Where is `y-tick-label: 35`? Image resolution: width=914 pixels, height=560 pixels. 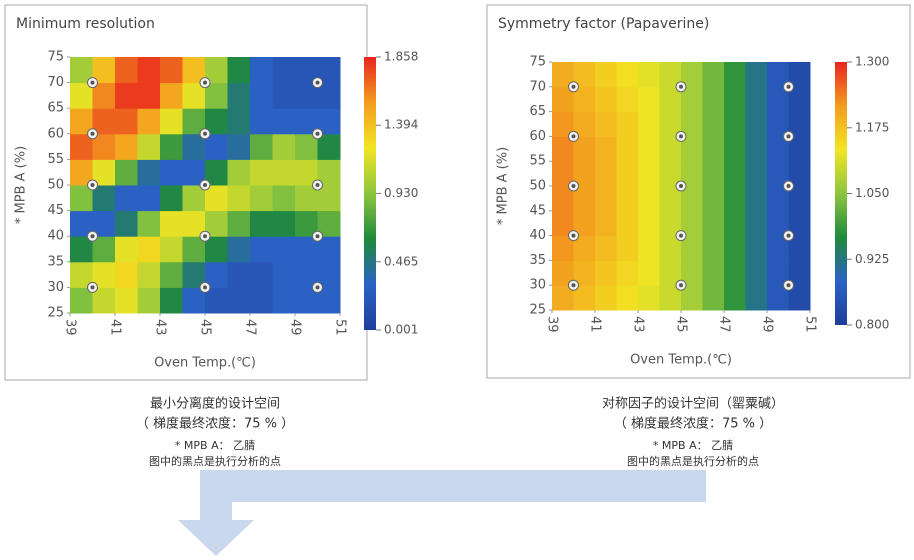 y-tick-label: 35 is located at coordinates (55, 261).